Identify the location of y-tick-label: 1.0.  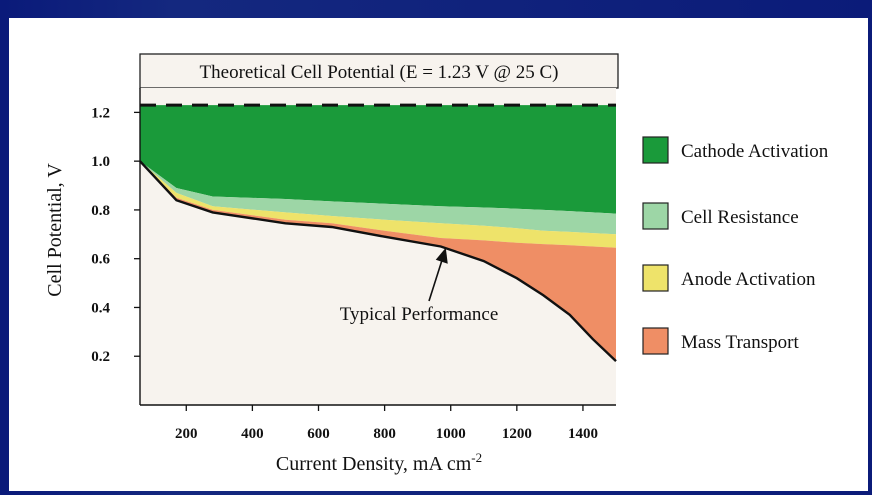
(100, 162).